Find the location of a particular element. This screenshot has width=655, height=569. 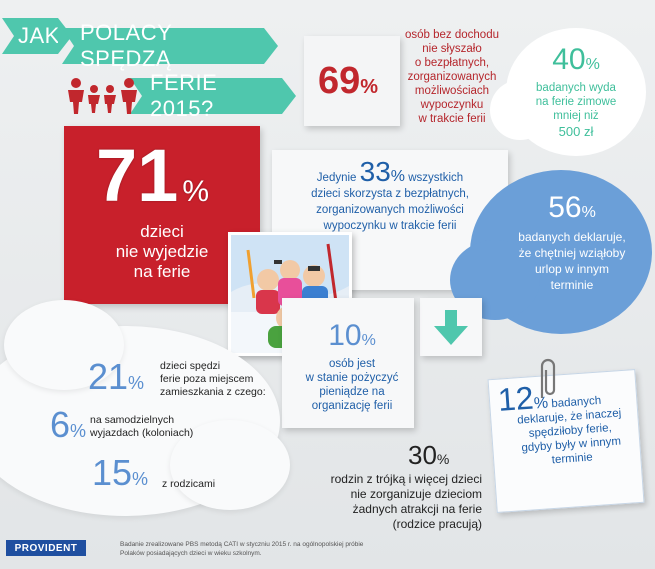

stat-6-unit: % is located at coordinates (78, 431).